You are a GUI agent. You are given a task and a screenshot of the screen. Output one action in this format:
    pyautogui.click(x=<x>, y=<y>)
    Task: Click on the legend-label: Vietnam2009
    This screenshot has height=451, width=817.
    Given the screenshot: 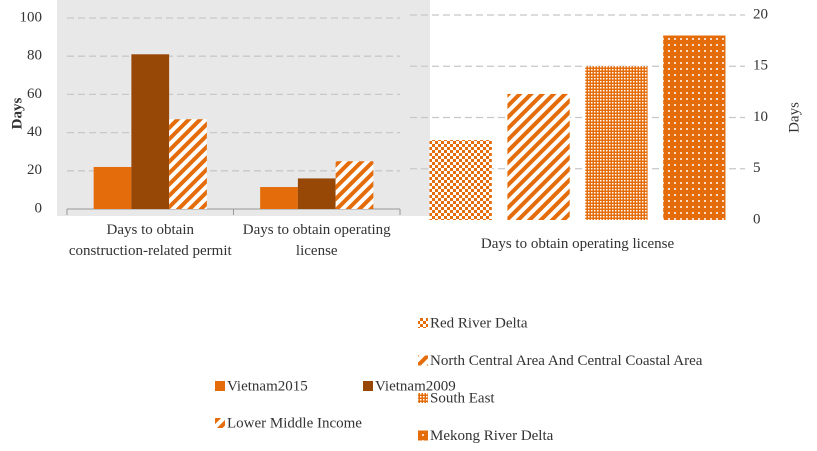 What is the action you would take?
    pyautogui.click(x=415, y=386)
    